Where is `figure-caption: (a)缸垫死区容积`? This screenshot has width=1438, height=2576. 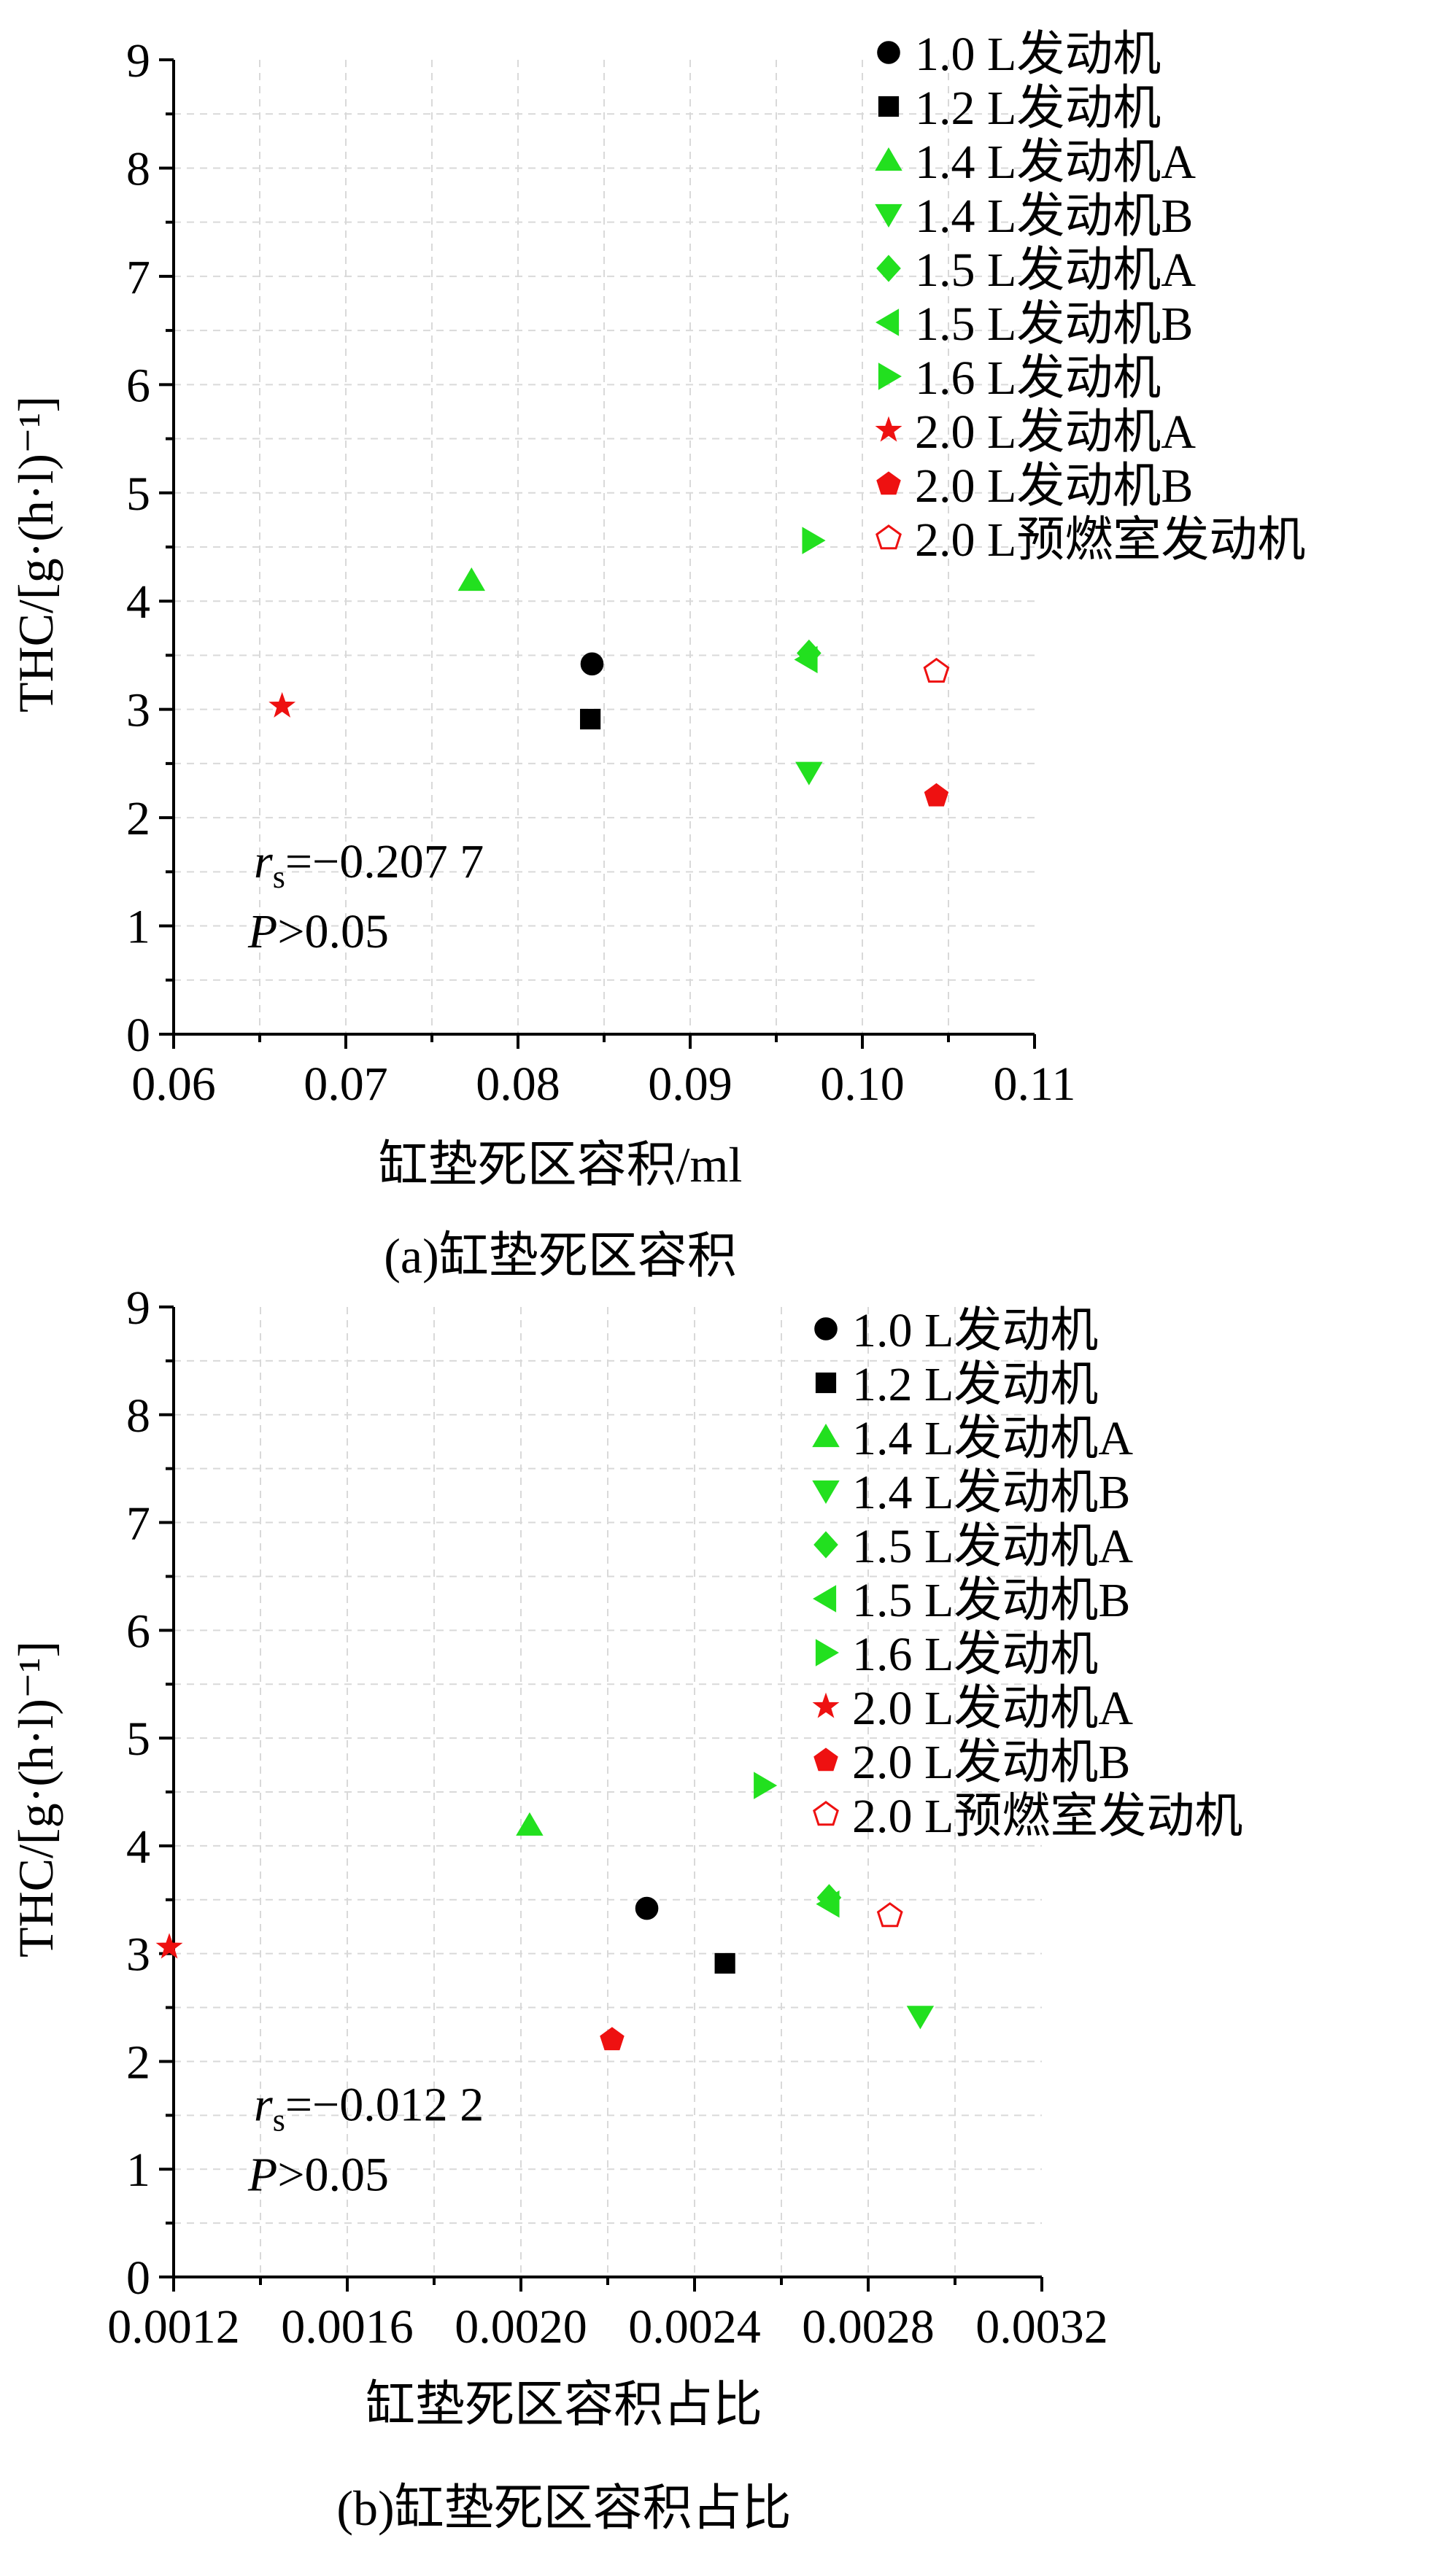
figure-caption: (a)缸垫死区容积 is located at coordinates (560, 1256).